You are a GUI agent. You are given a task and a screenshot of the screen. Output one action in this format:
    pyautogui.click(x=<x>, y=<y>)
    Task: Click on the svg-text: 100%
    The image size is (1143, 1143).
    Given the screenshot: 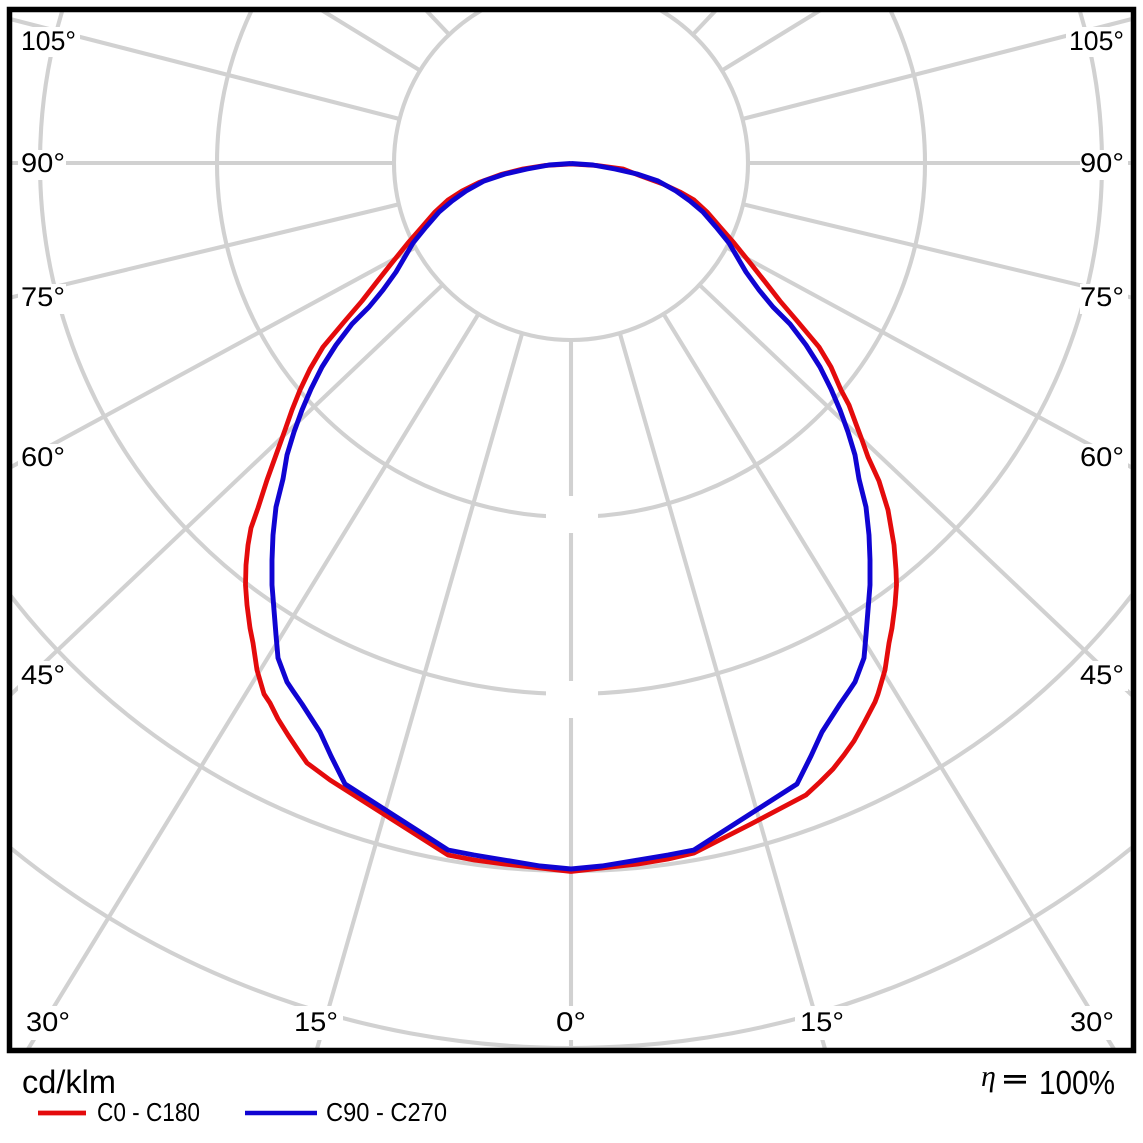 What is the action you would take?
    pyautogui.click(x=1077, y=1083)
    